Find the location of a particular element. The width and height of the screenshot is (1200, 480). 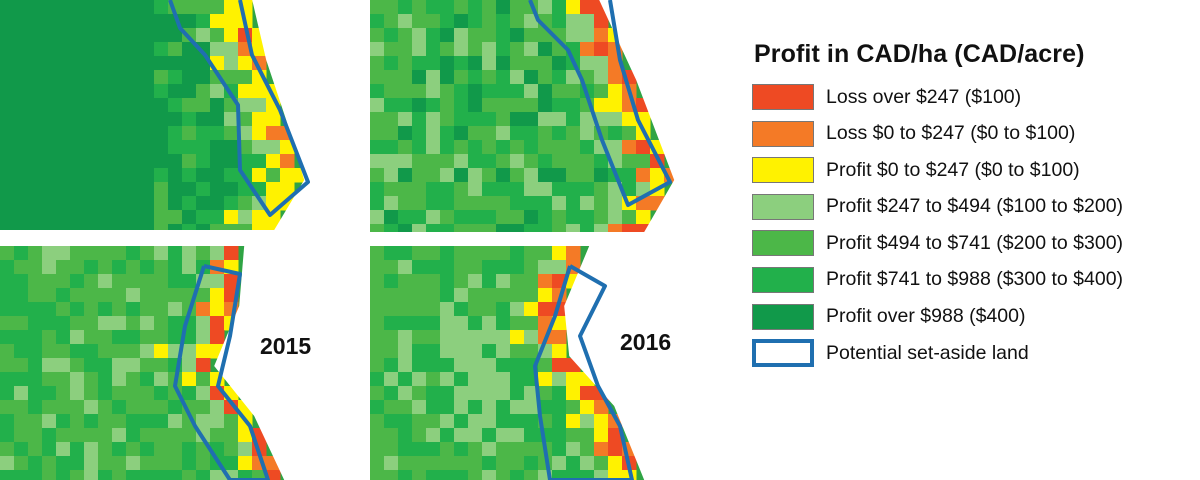

year-label-2015: 2015 is located at coordinates (286, 346).